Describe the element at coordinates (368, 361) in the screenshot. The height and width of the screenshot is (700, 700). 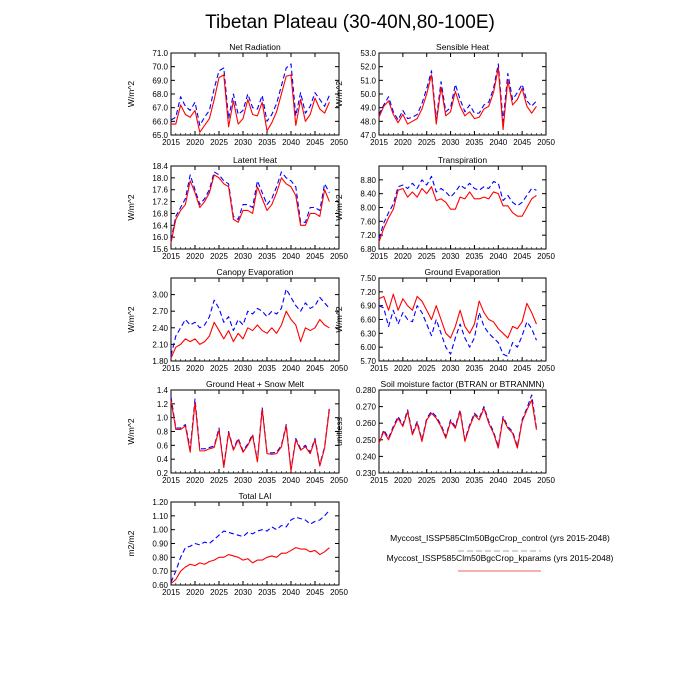
I see `y-tick-label: 5.70` at that location.